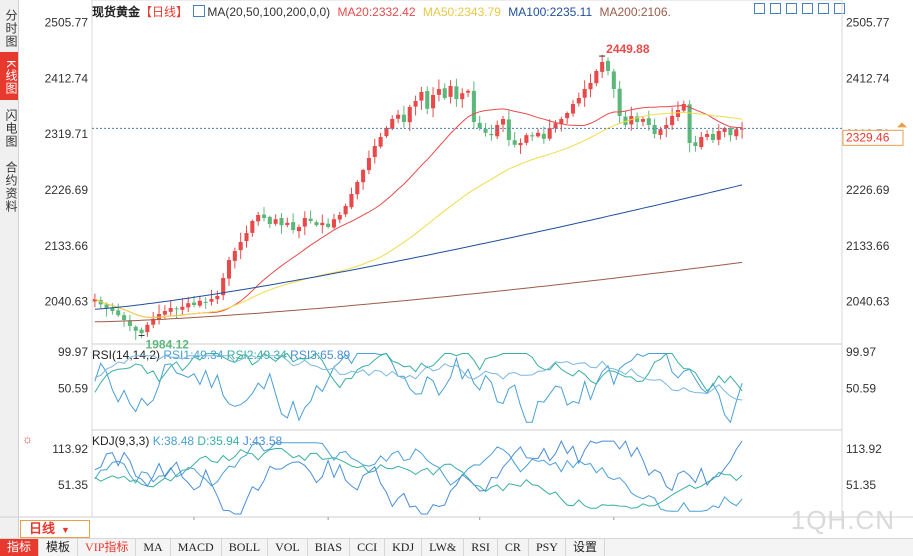 This screenshot has height=556, width=913. Describe the element at coordinates (807, 8) in the screenshot. I see `move-left-icon` at that location.